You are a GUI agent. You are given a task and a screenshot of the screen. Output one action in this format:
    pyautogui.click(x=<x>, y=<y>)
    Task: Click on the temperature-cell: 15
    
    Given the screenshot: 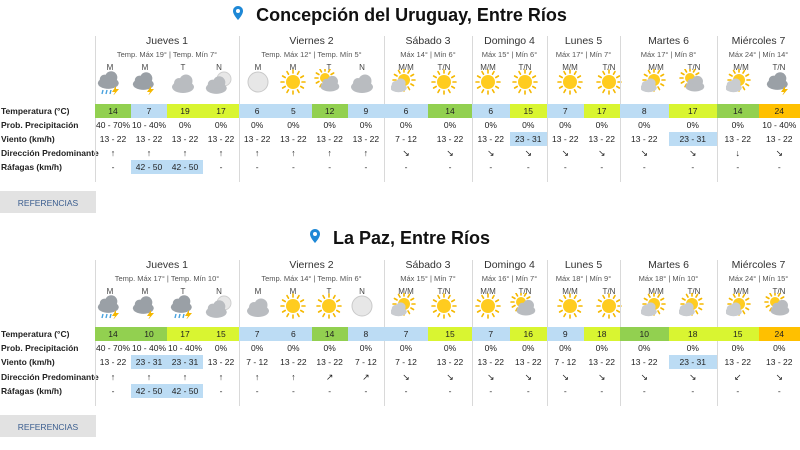 What is the action you would take?
    pyautogui.click(x=738, y=334)
    